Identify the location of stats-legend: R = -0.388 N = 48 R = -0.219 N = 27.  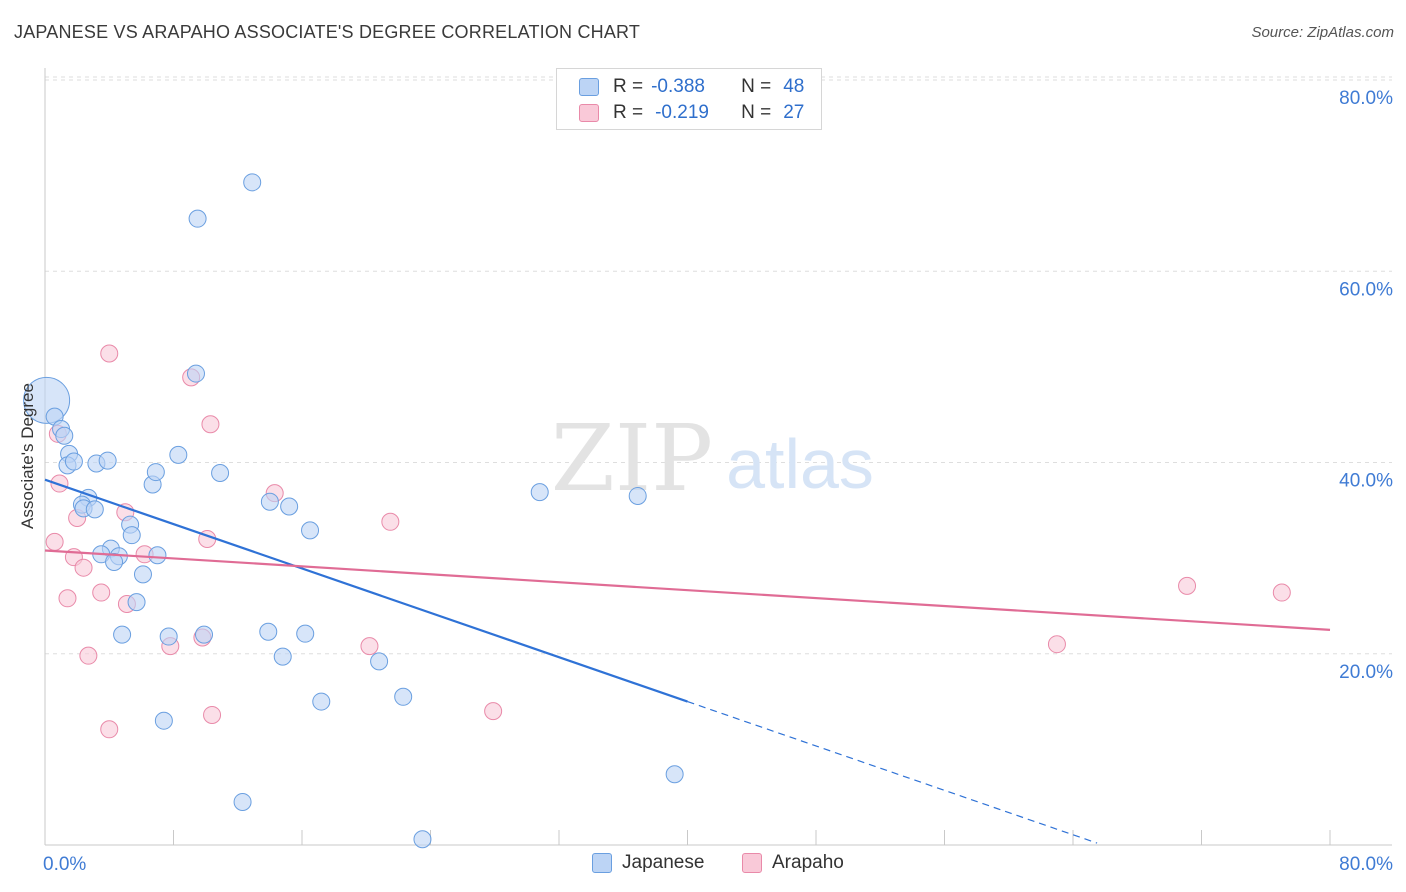
(689, 99).